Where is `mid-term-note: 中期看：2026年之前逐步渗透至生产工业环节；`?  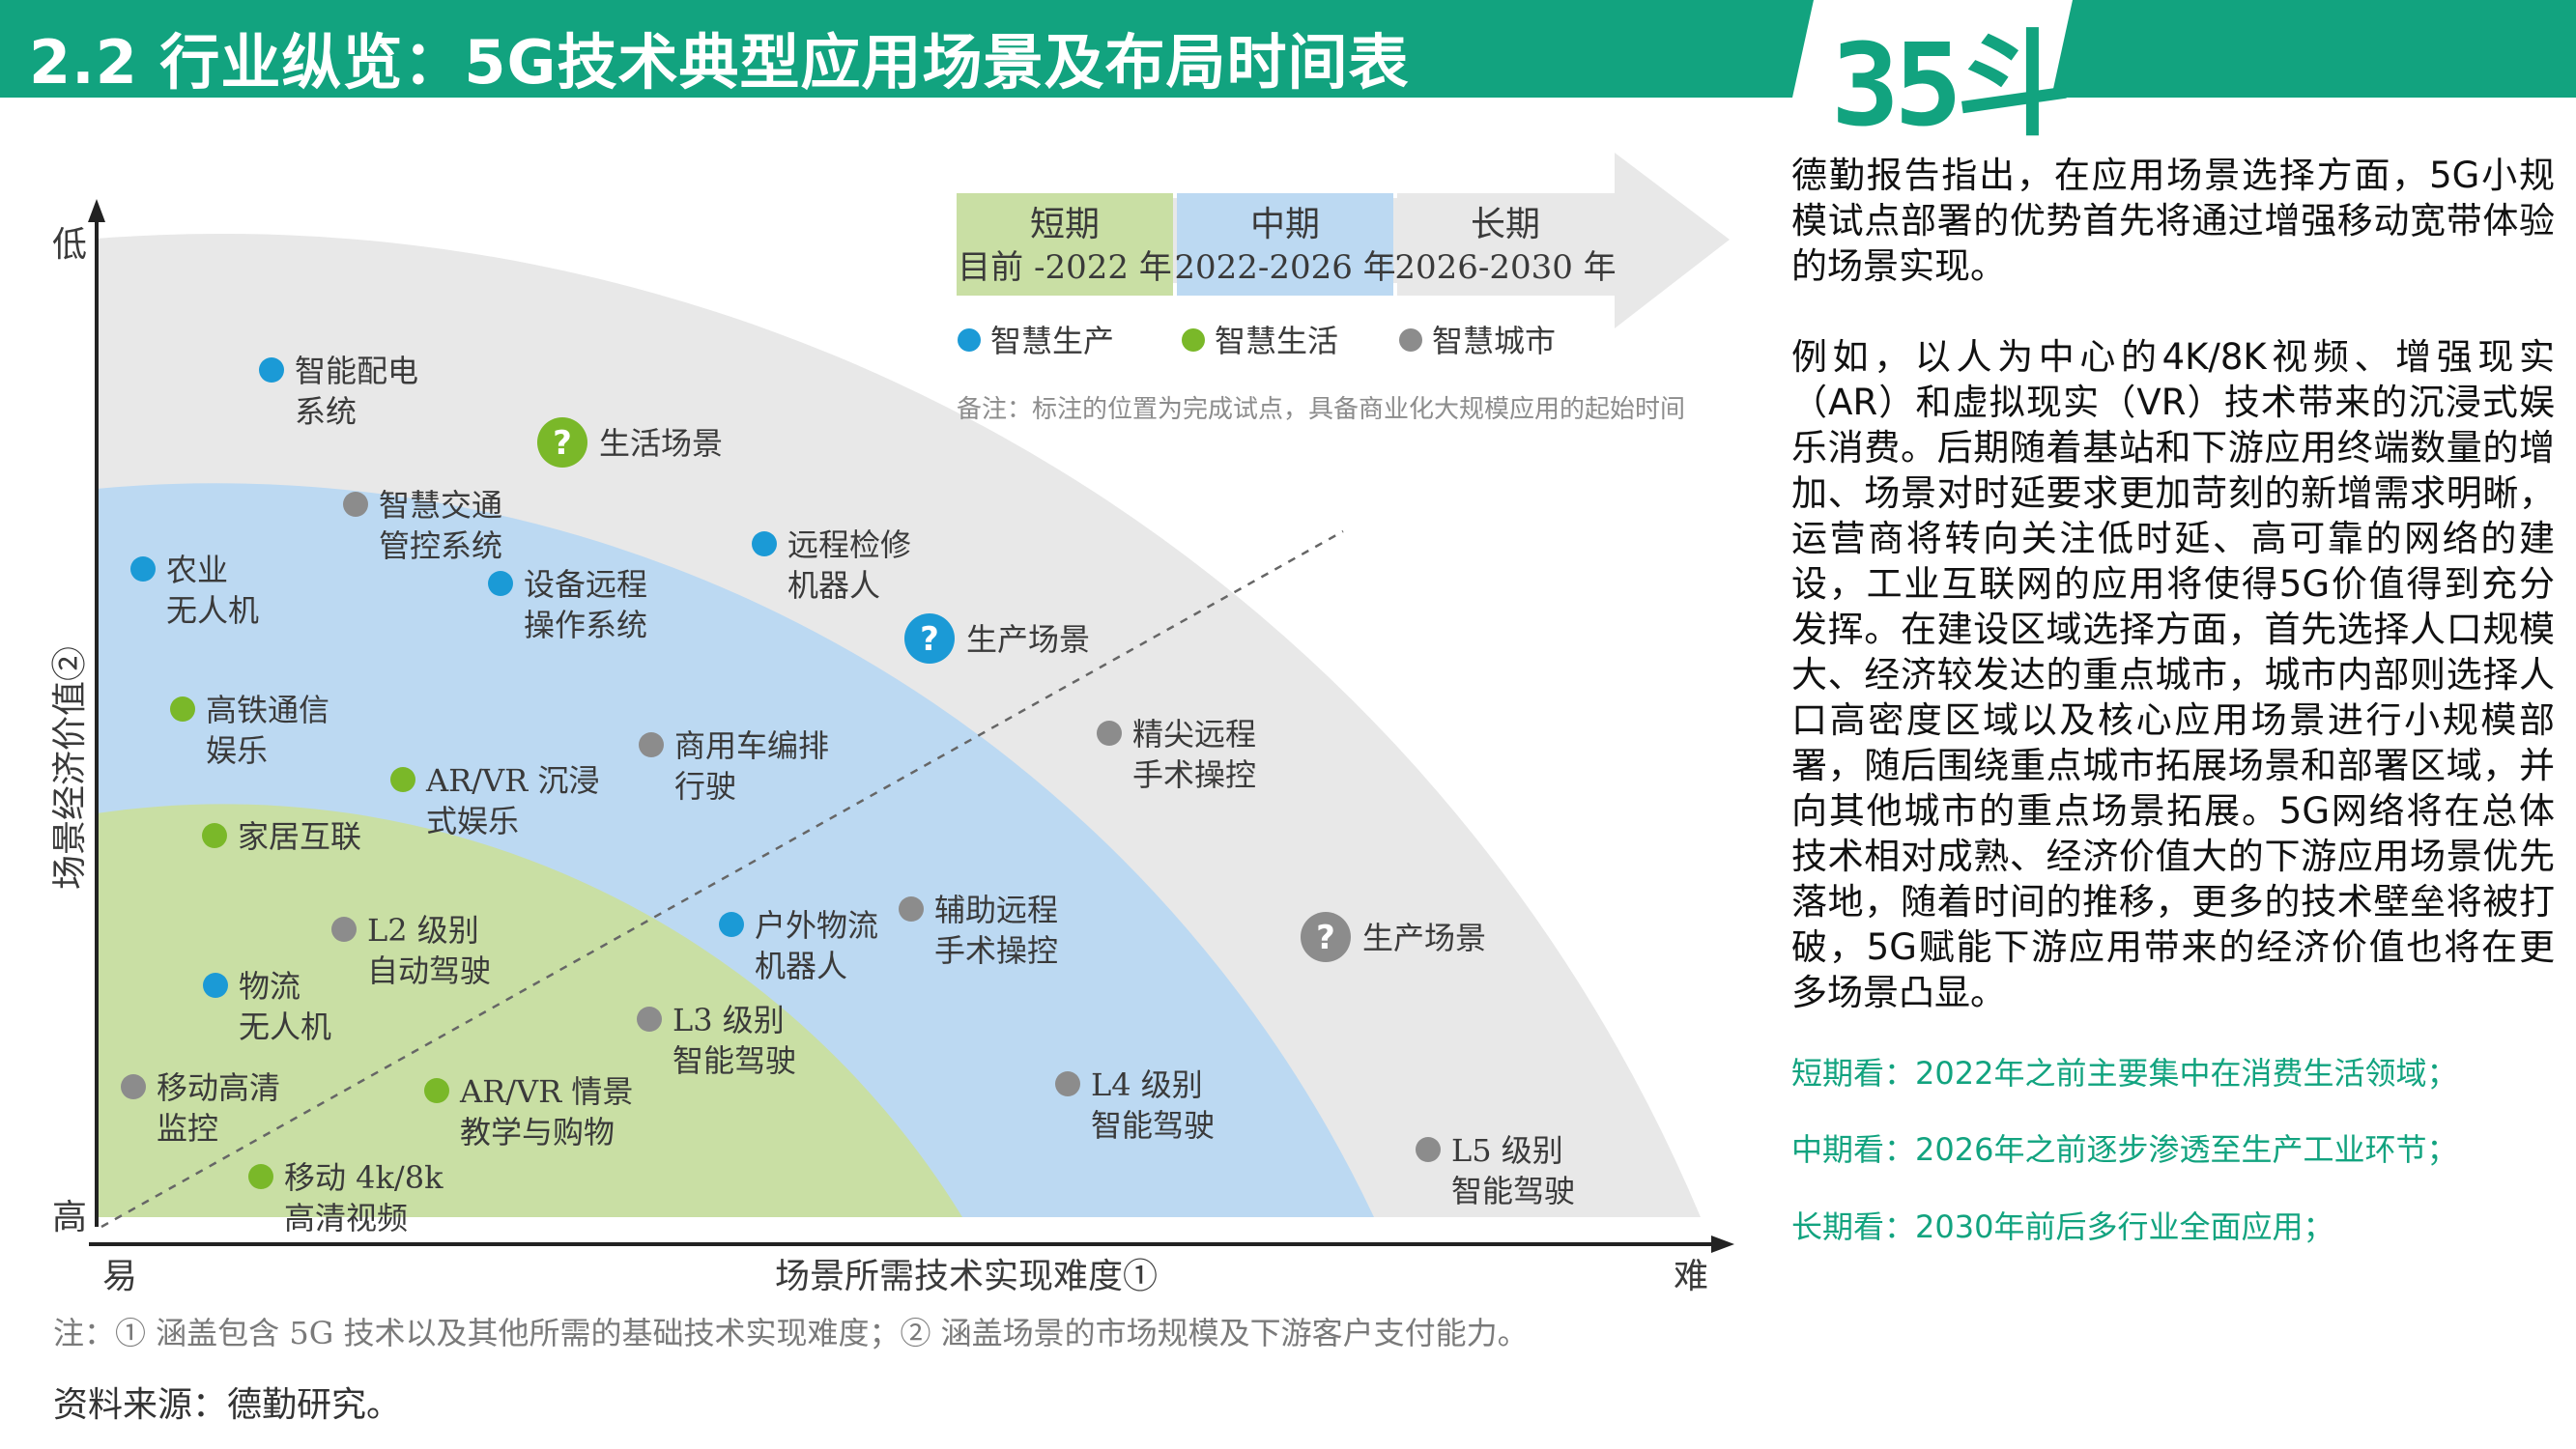 mid-term-note: 中期看：2026年之前逐步渗透至生产工业环节； is located at coordinates (2124, 1149).